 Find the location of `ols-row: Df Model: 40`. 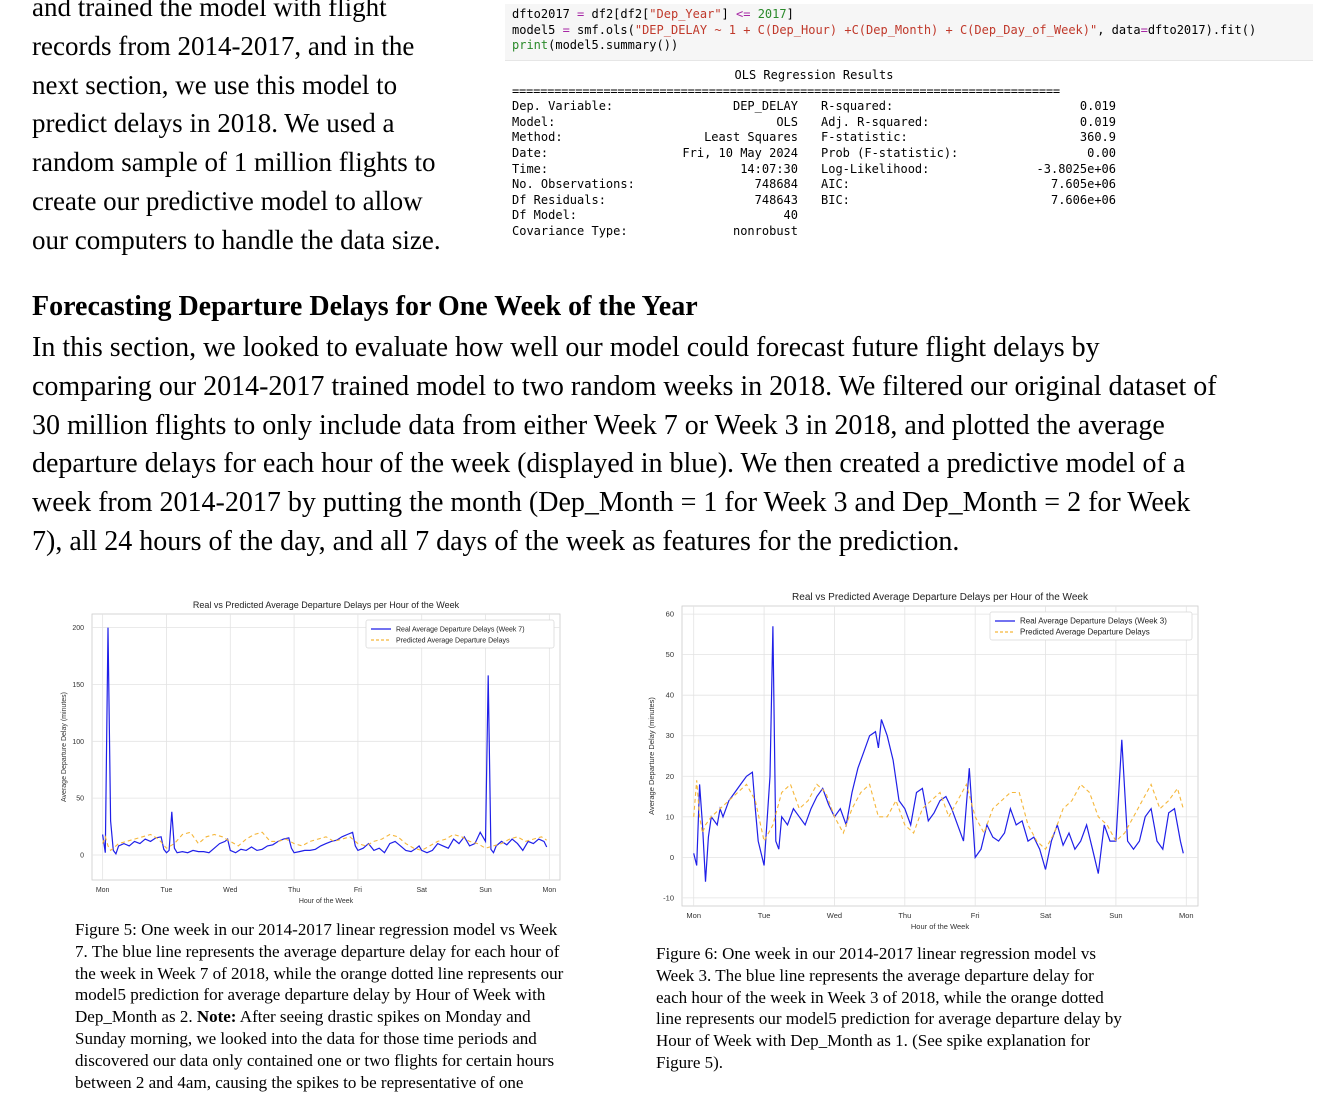

ols-row: Df Model: 40 is located at coordinates (814, 216).